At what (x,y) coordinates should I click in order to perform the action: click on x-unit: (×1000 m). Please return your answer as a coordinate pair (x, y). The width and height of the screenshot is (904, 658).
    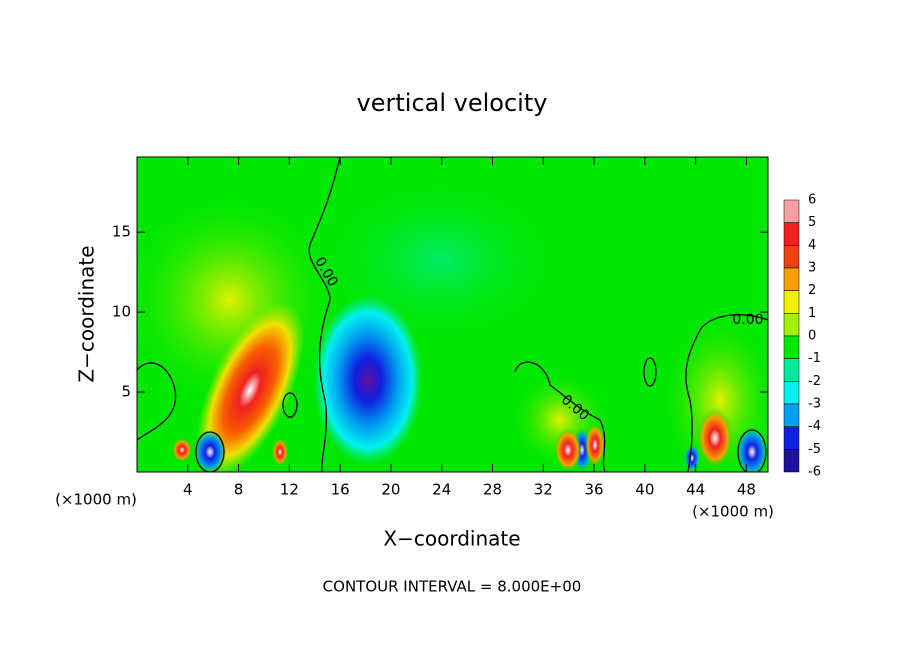
    Looking at the image, I should click on (733, 512).